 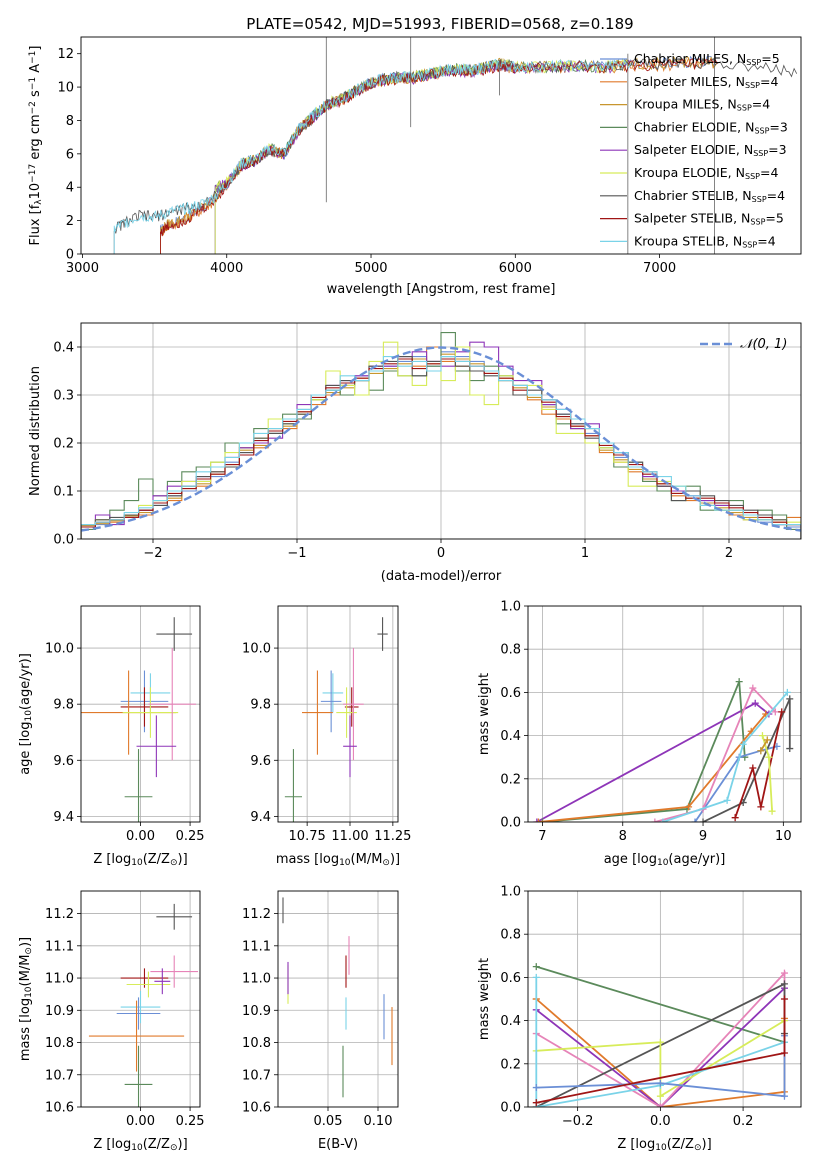 What do you see at coordinates (338, 1144) in the screenshot?
I see `x-axis-label: E(B-V)` at bounding box center [338, 1144].